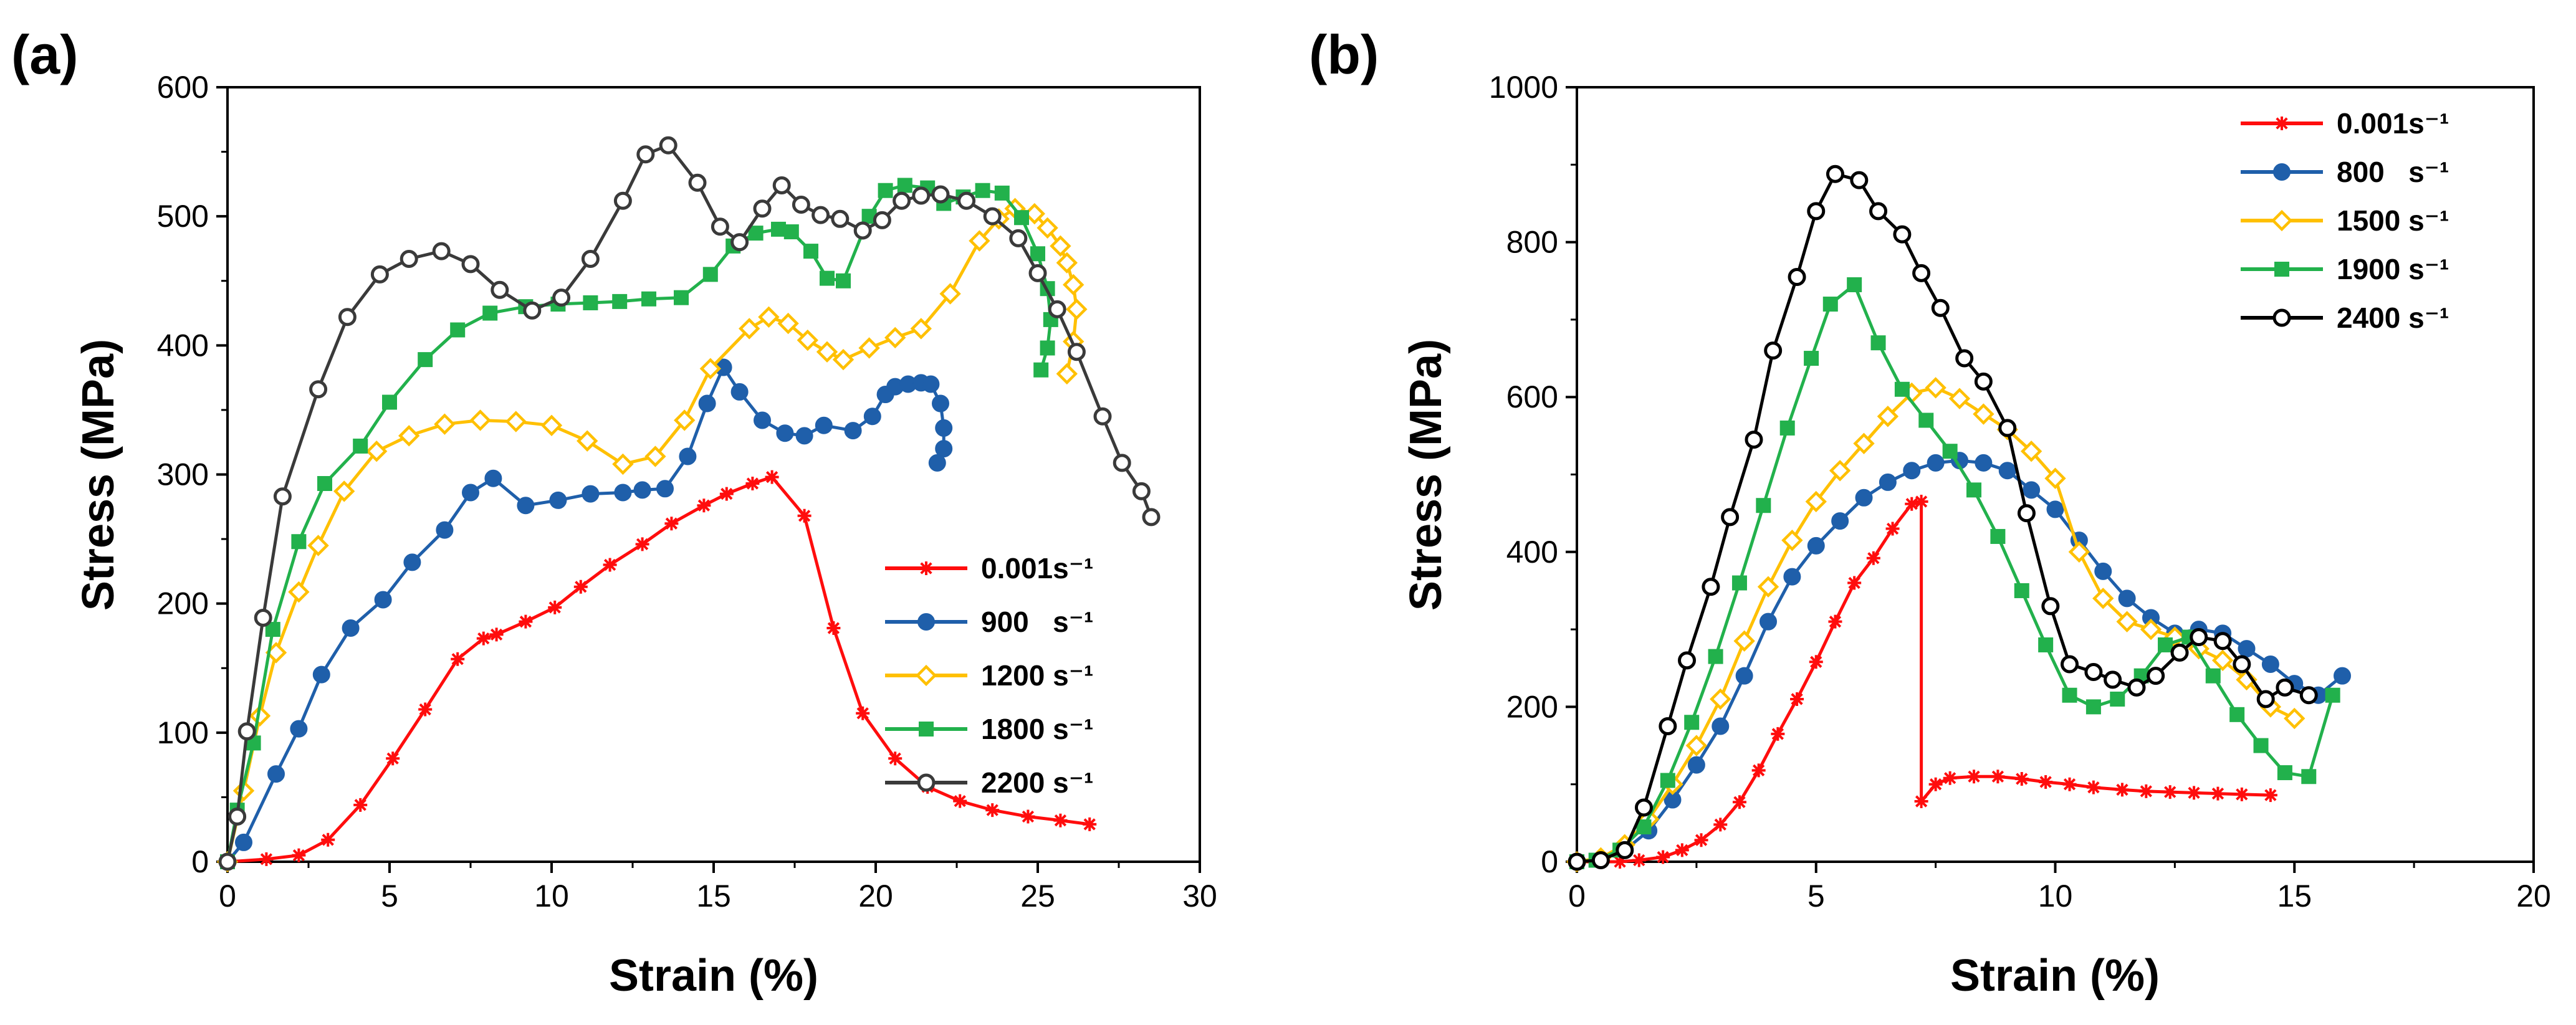 Image resolution: width=2576 pixels, height=1025 pixels. I want to click on panel-a-y-tick-label: 300, so click(183, 474).